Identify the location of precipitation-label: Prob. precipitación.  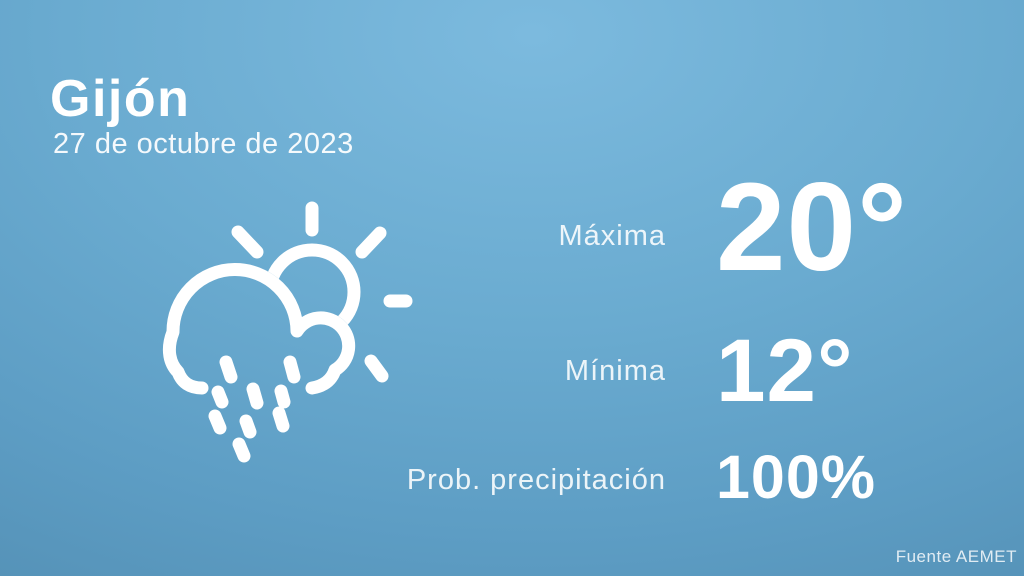
(536, 480).